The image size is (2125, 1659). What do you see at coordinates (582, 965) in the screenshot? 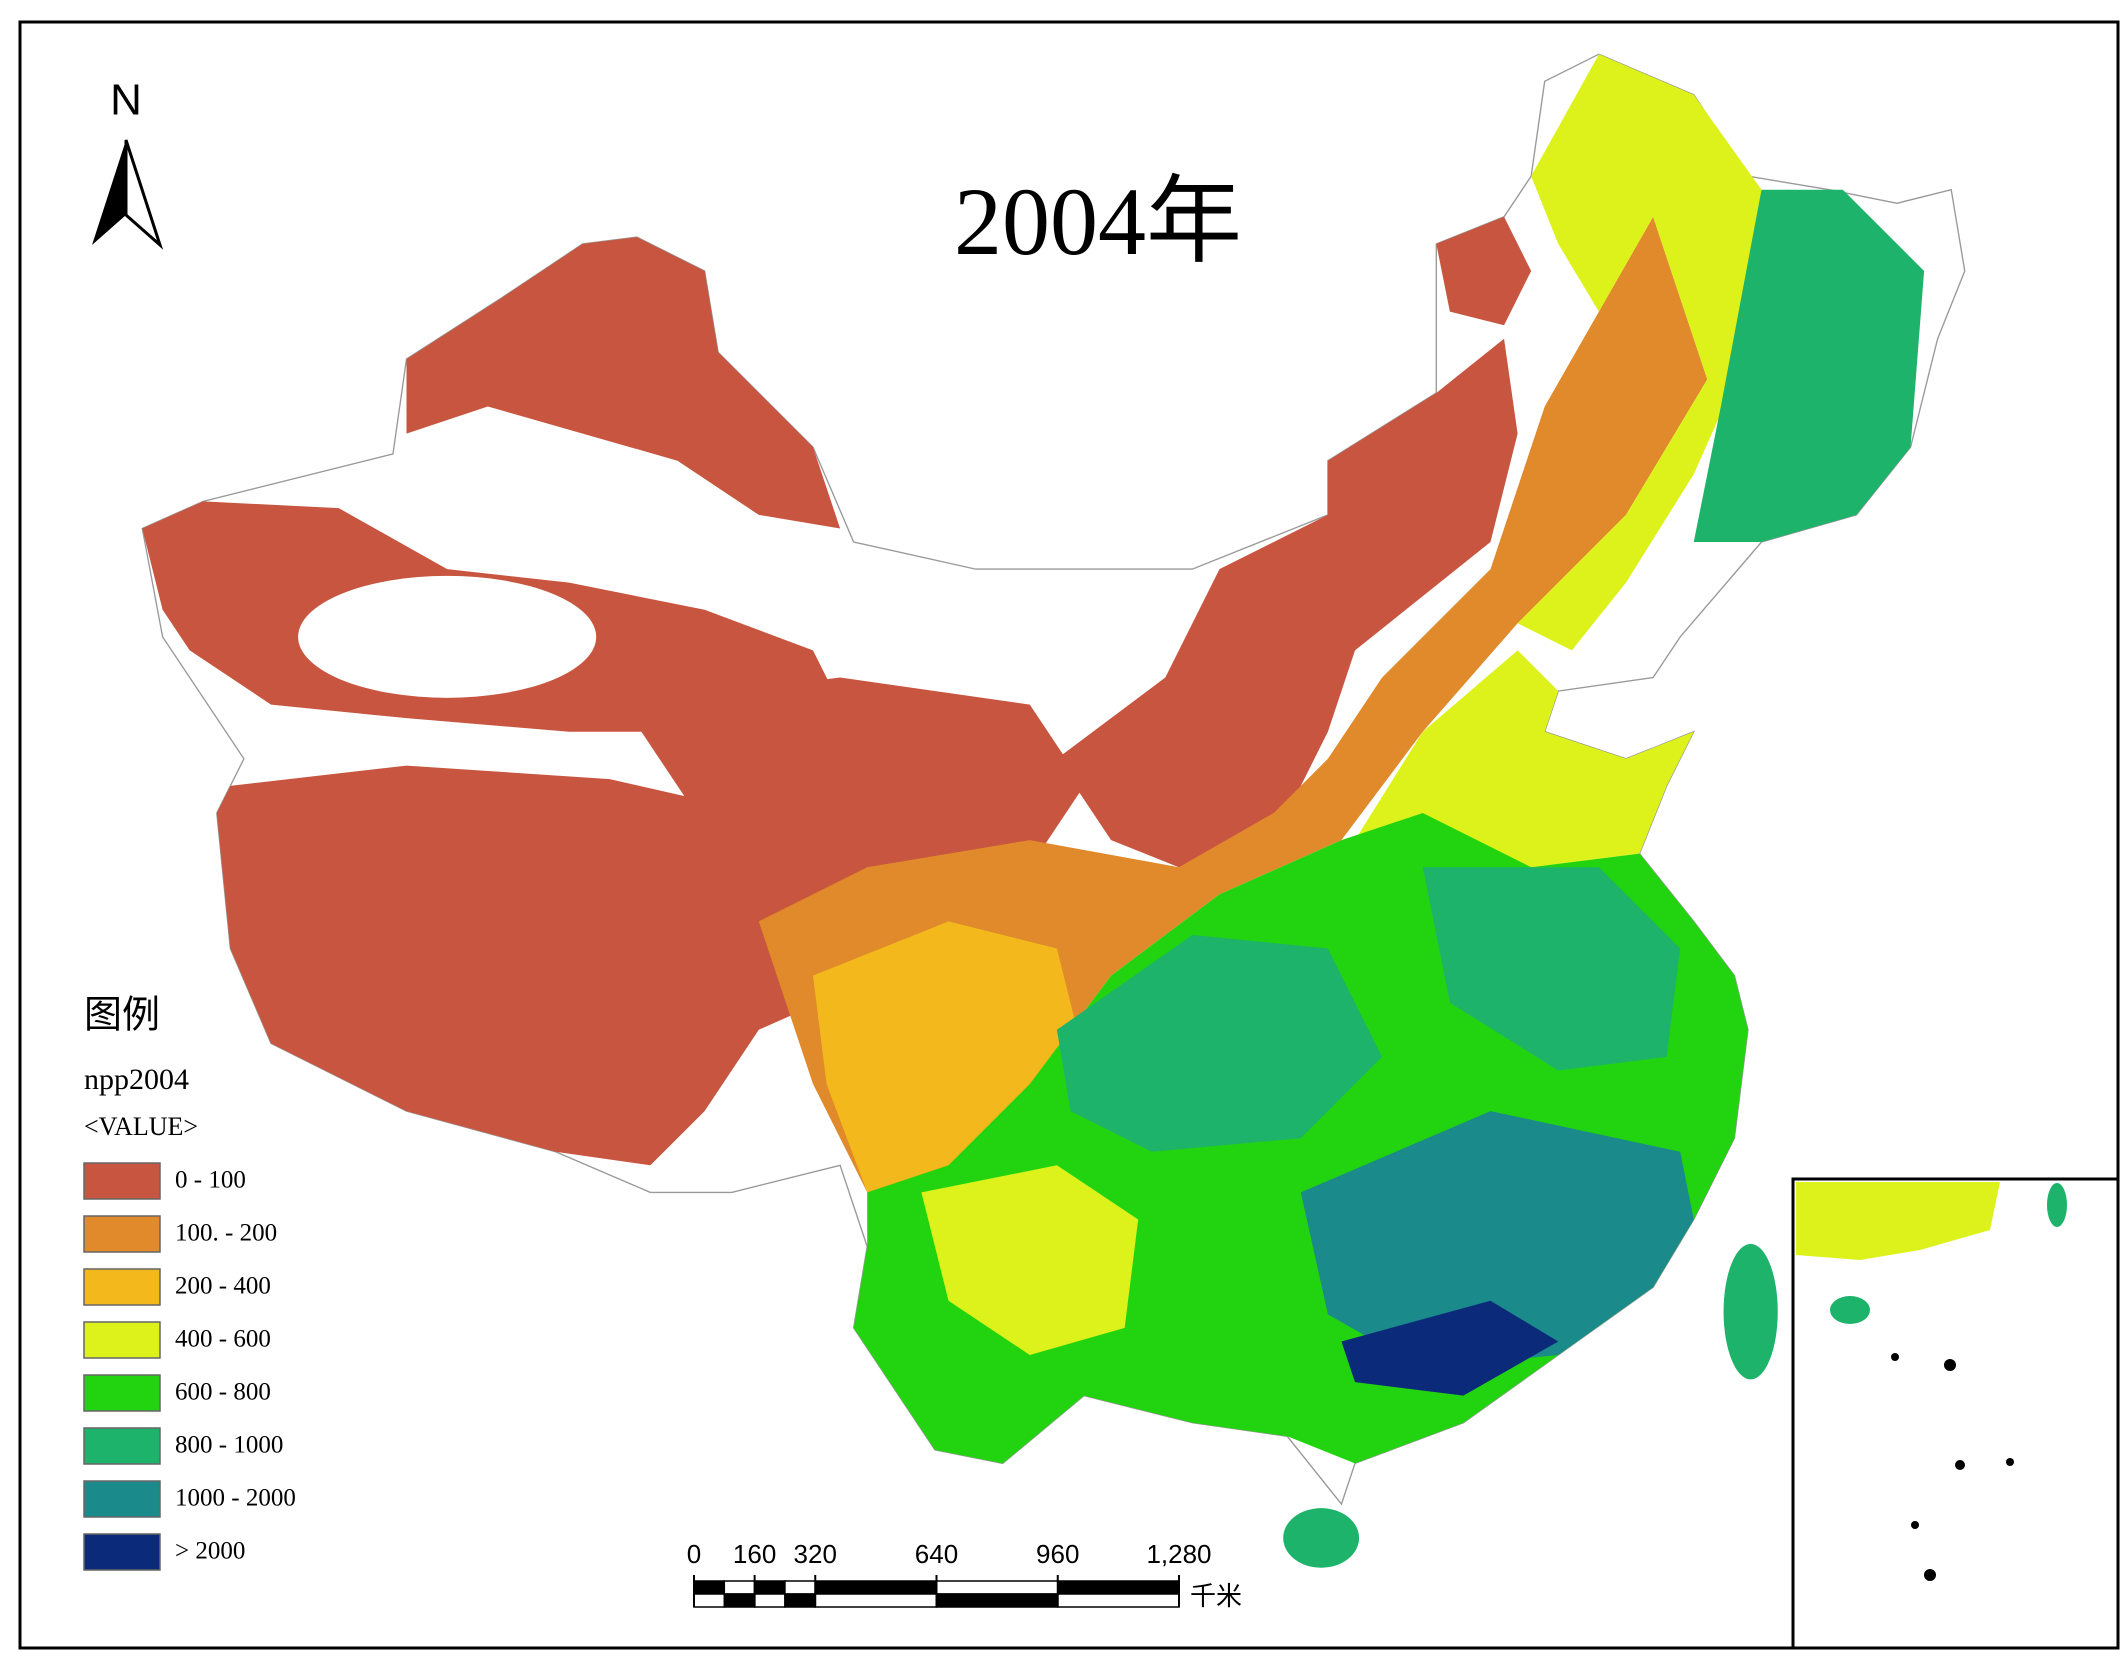
I see `region-tibet` at bounding box center [582, 965].